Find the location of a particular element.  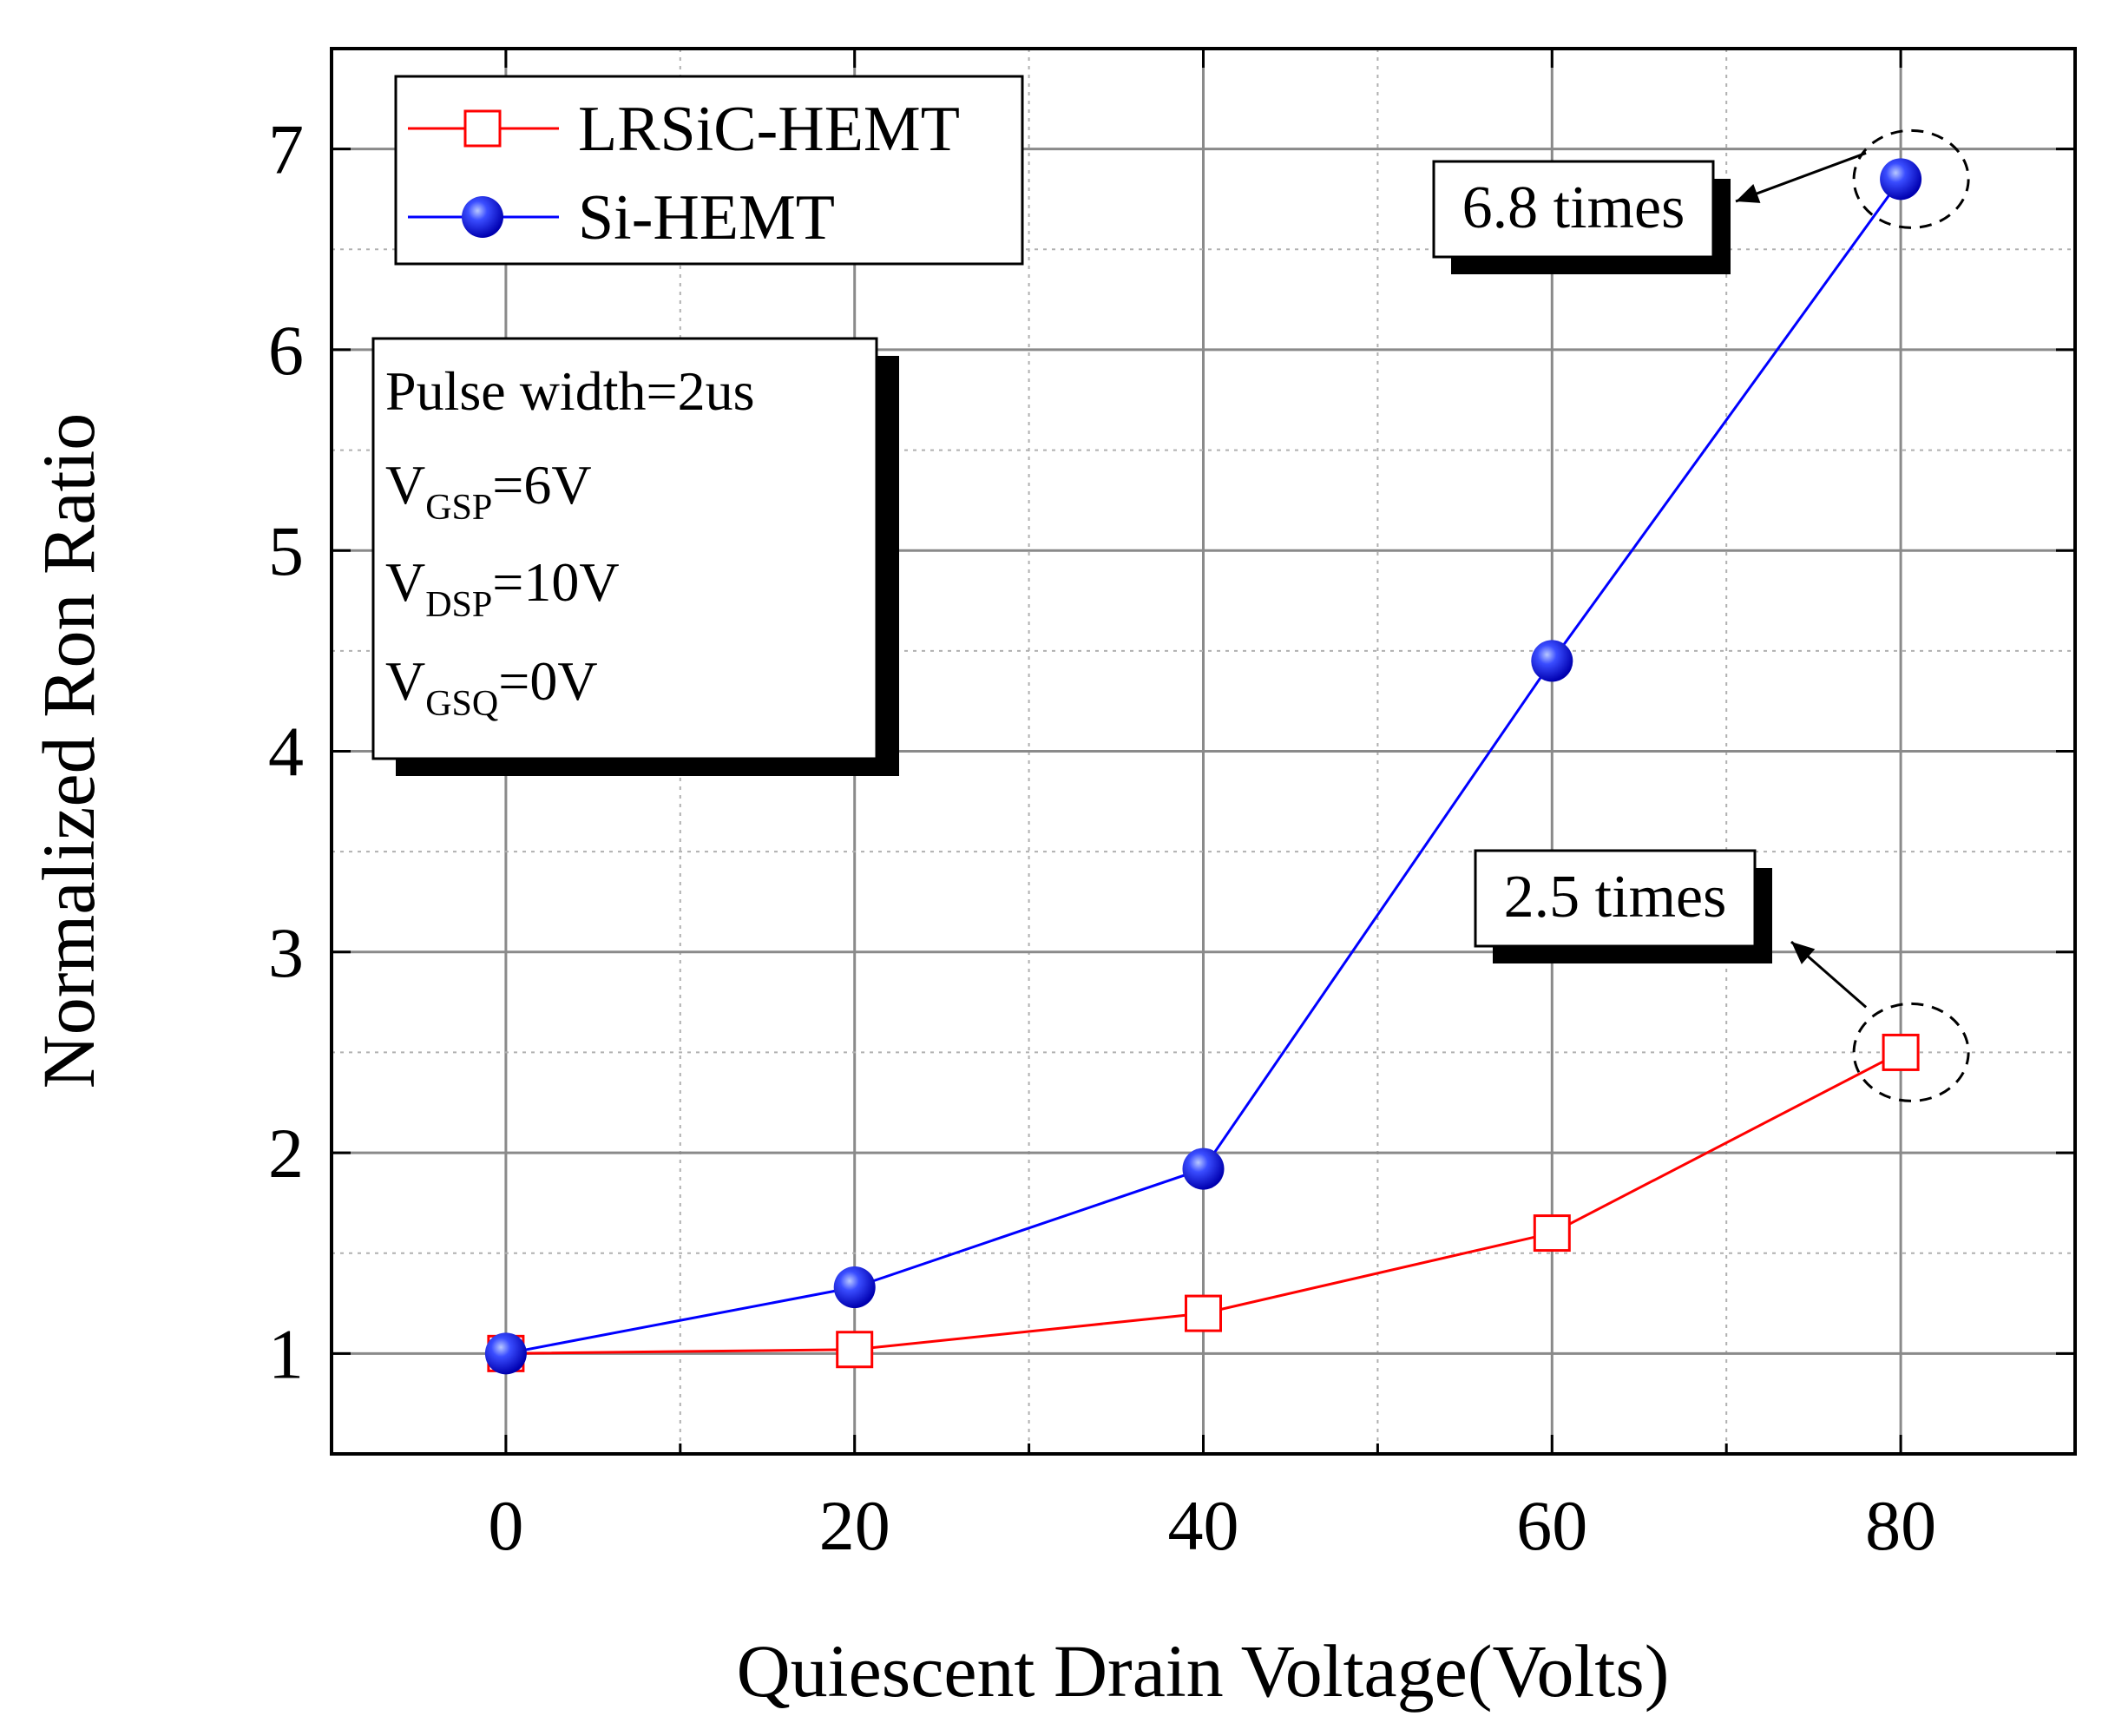

callout-label: 2.5 times is located at coordinates (1615, 897).